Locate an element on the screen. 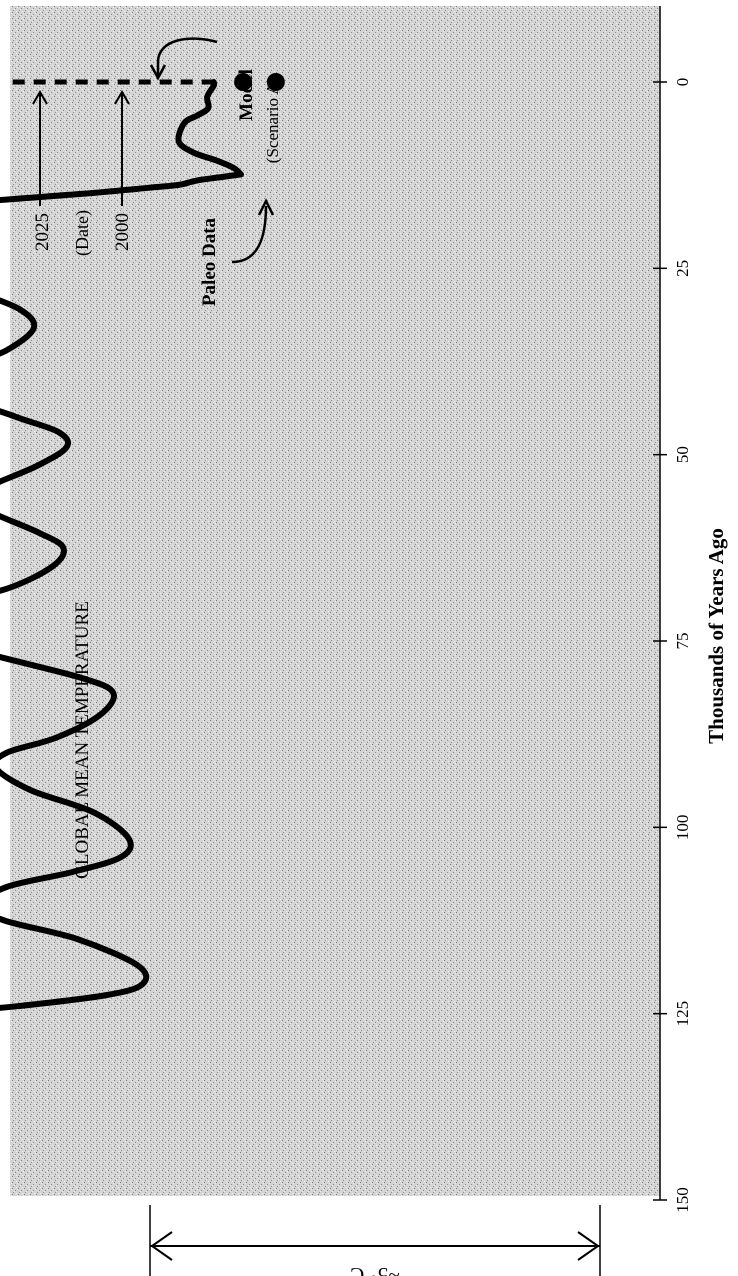  x-tick-label: 125 is located at coordinates (682, 1014).